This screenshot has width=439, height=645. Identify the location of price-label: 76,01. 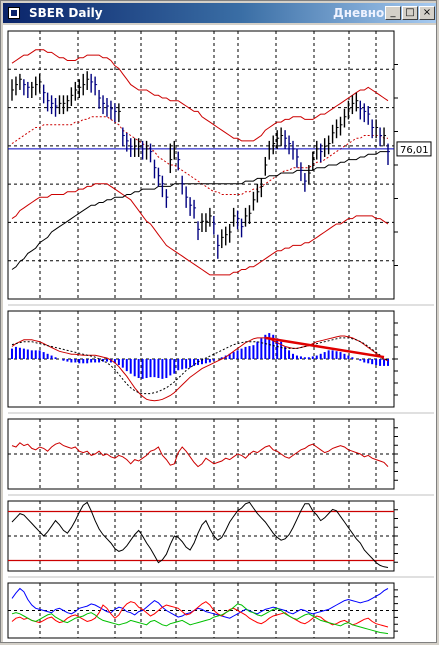
(414, 150).